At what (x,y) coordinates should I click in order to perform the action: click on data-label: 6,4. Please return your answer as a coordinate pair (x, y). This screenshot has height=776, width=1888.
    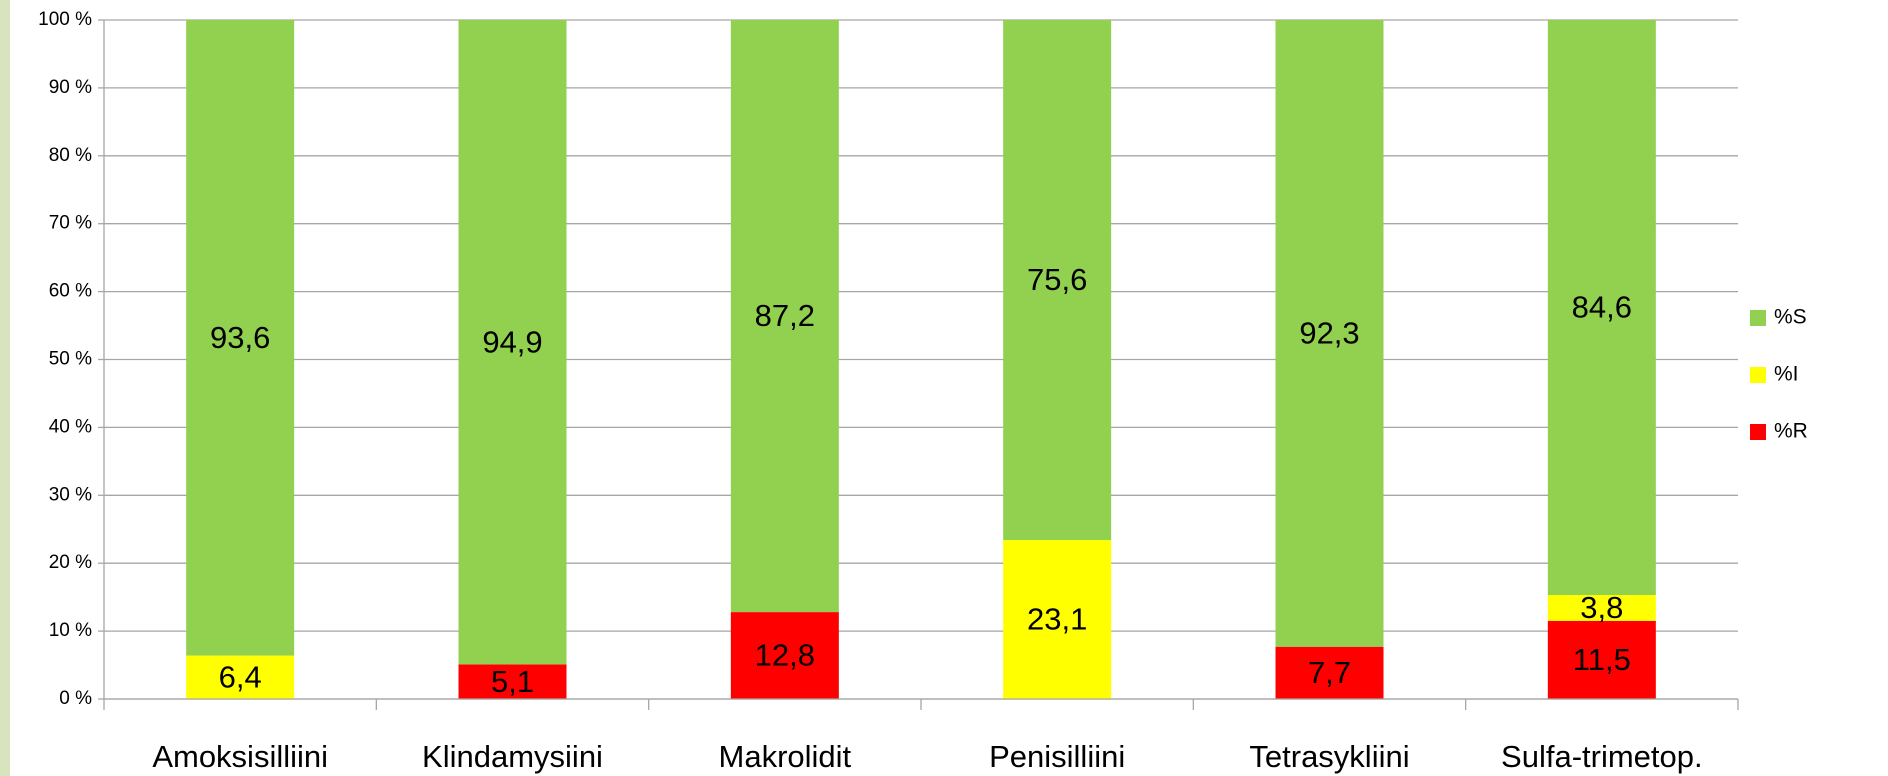
    Looking at the image, I should click on (240, 676).